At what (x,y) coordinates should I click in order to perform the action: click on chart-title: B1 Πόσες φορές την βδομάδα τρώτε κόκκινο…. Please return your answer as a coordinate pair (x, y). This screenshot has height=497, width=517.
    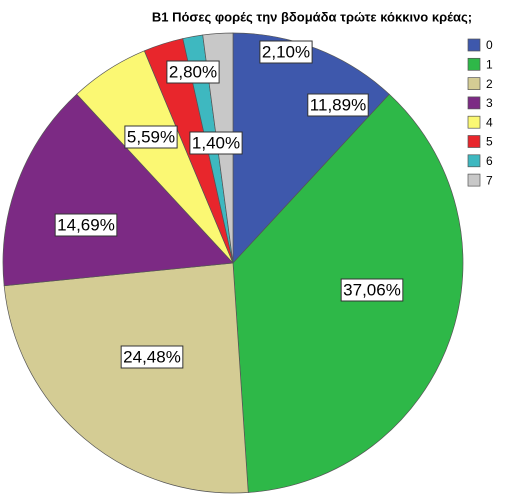
    Looking at the image, I should click on (312, 16).